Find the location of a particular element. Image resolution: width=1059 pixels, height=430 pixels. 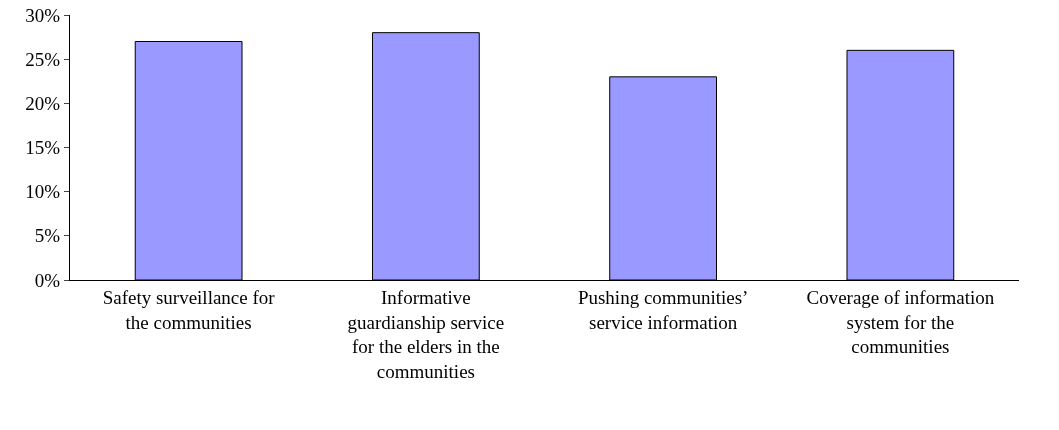

y-tick-label: 25% is located at coordinates (43, 59).